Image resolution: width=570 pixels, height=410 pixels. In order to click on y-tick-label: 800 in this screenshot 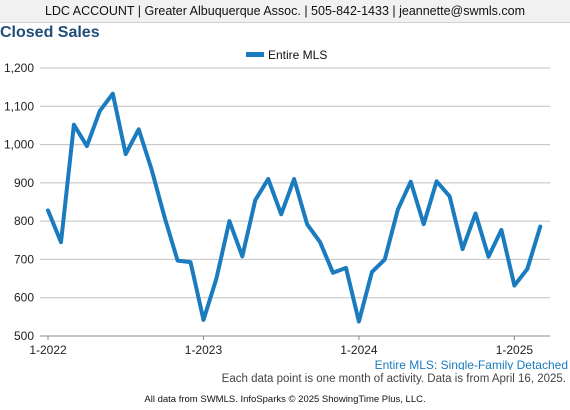, I will do `click(24, 221)`.